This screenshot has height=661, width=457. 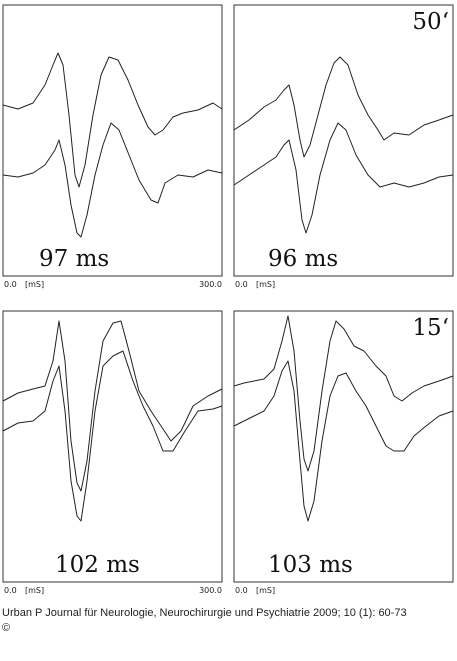 What do you see at coordinates (430, 22) in the screenshot?
I see `time-label: 50‘` at bounding box center [430, 22].